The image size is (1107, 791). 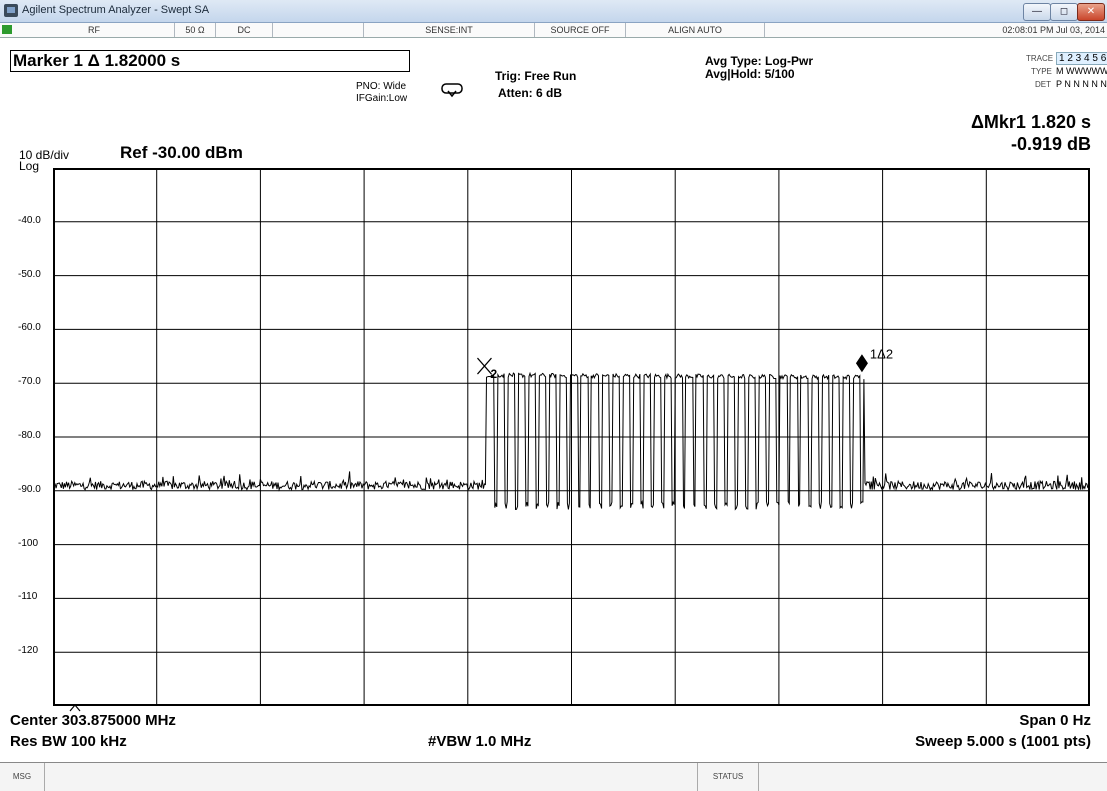 I want to click on trace-label: TRACE, so click(x=1040, y=58).